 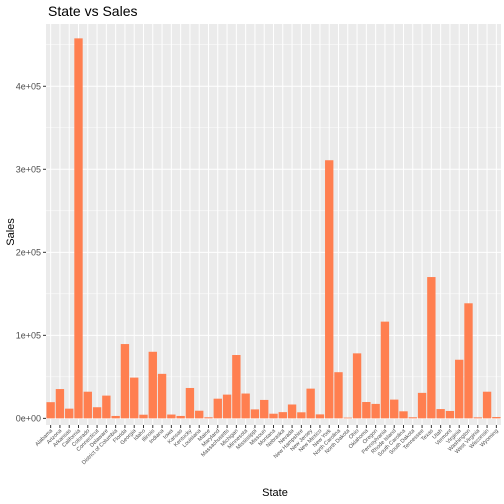 I want to click on y-axis-ticks: 0e+00 1e+05 2e+05 3e+05 4e+05, so click(x=31, y=252).